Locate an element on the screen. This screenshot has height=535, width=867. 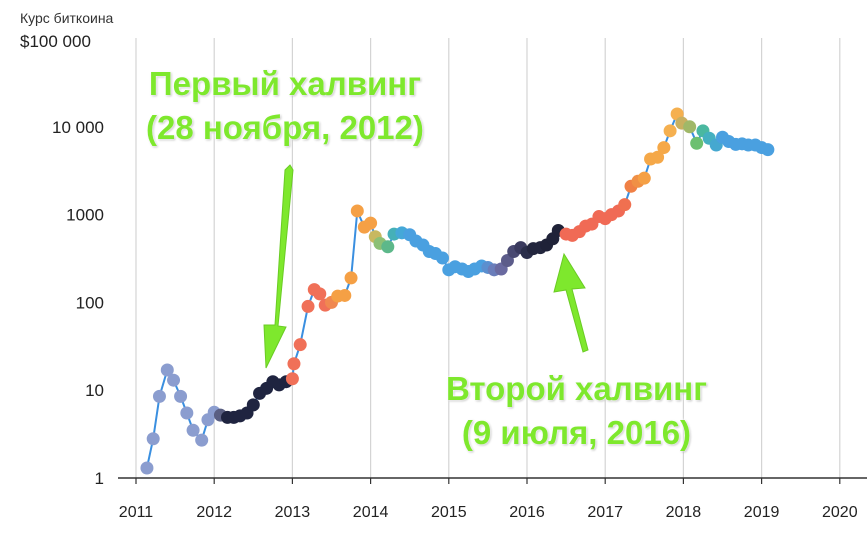
x-tick-label-2018: 2018 is located at coordinates (684, 512).